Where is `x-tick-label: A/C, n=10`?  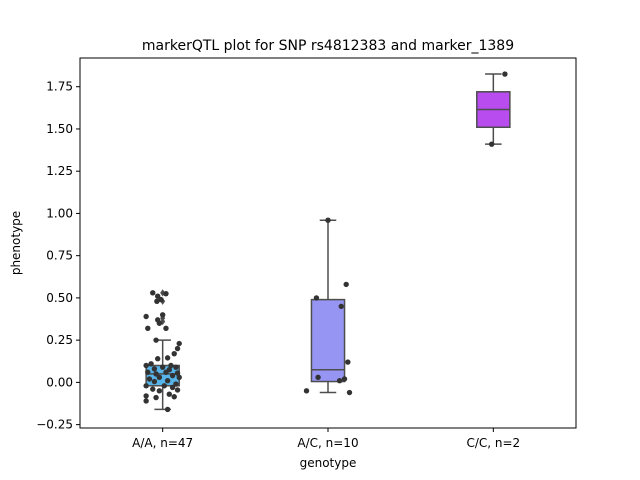
x-tick-label: A/C, n=10 is located at coordinates (327, 443).